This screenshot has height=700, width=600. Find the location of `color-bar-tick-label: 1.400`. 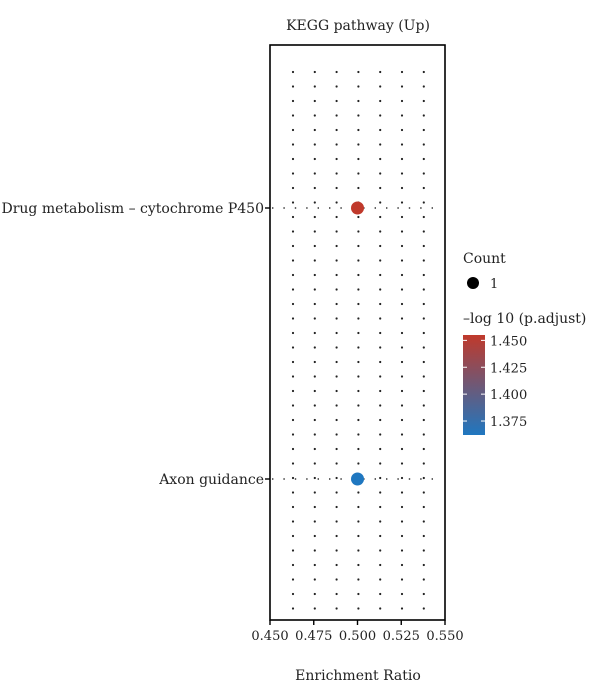

color-bar-tick-label: 1.400 is located at coordinates (508, 395).